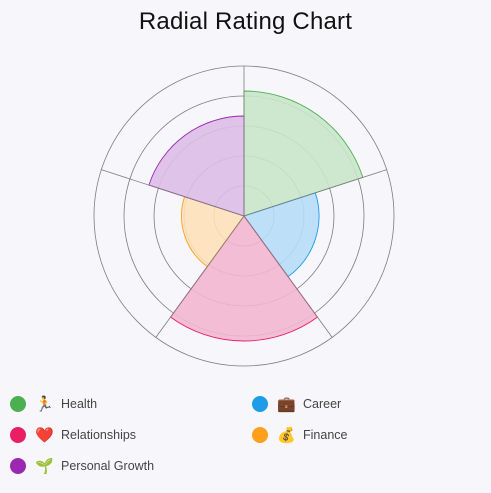  Describe the element at coordinates (18, 435) in the screenshot. I see `legend-swatch-relationships` at that location.